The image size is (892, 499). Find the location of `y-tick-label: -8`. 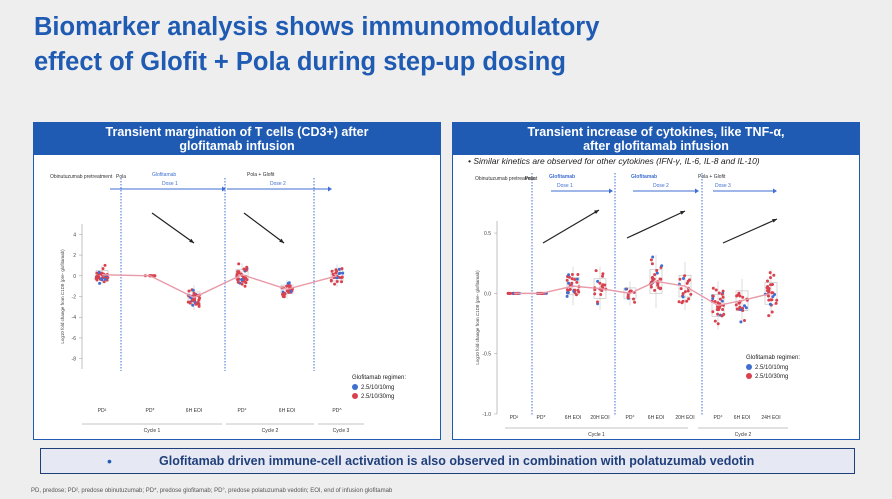

y-tick-label: -8 is located at coordinates (74, 360).